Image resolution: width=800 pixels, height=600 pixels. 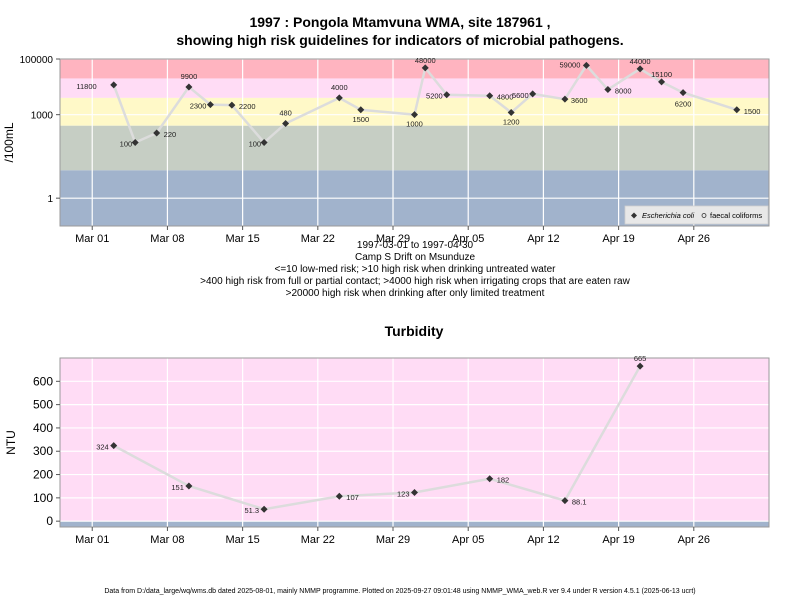 I want to click on data-label: 220, so click(x=170, y=134).